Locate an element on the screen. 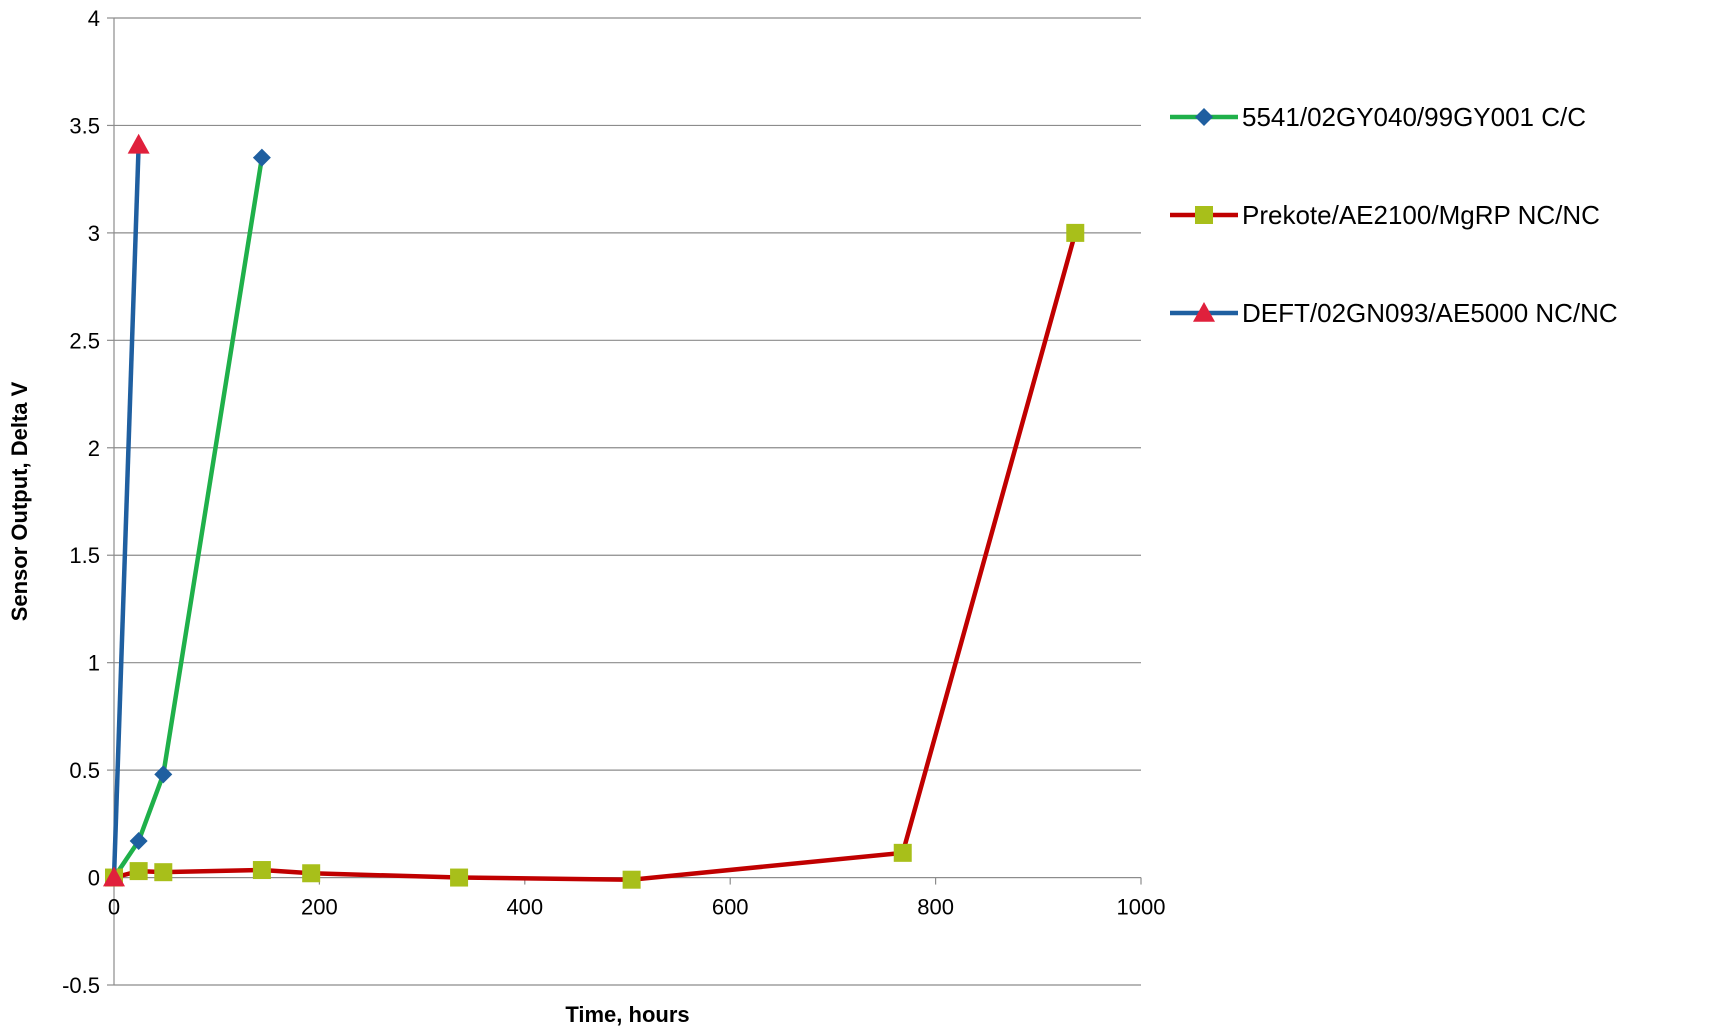  x-axis-title: Time, hours is located at coordinates (627, 1014).